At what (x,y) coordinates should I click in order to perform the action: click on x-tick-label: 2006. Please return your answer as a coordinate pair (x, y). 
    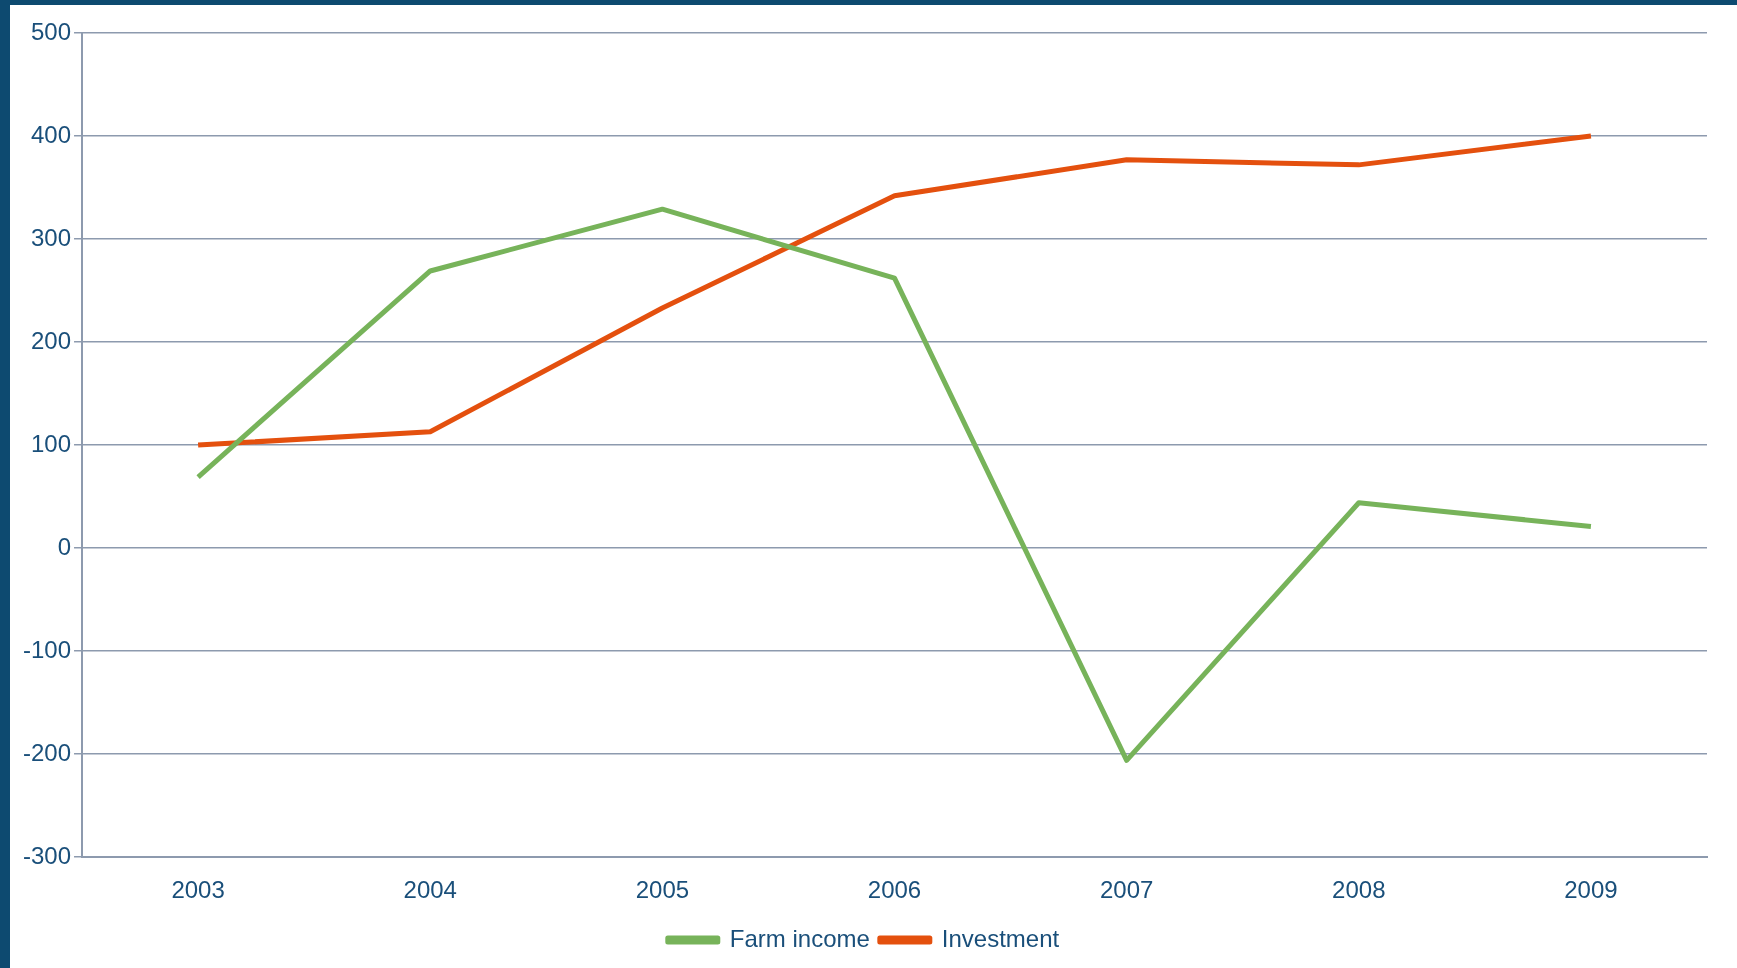
    Looking at the image, I should click on (894, 890).